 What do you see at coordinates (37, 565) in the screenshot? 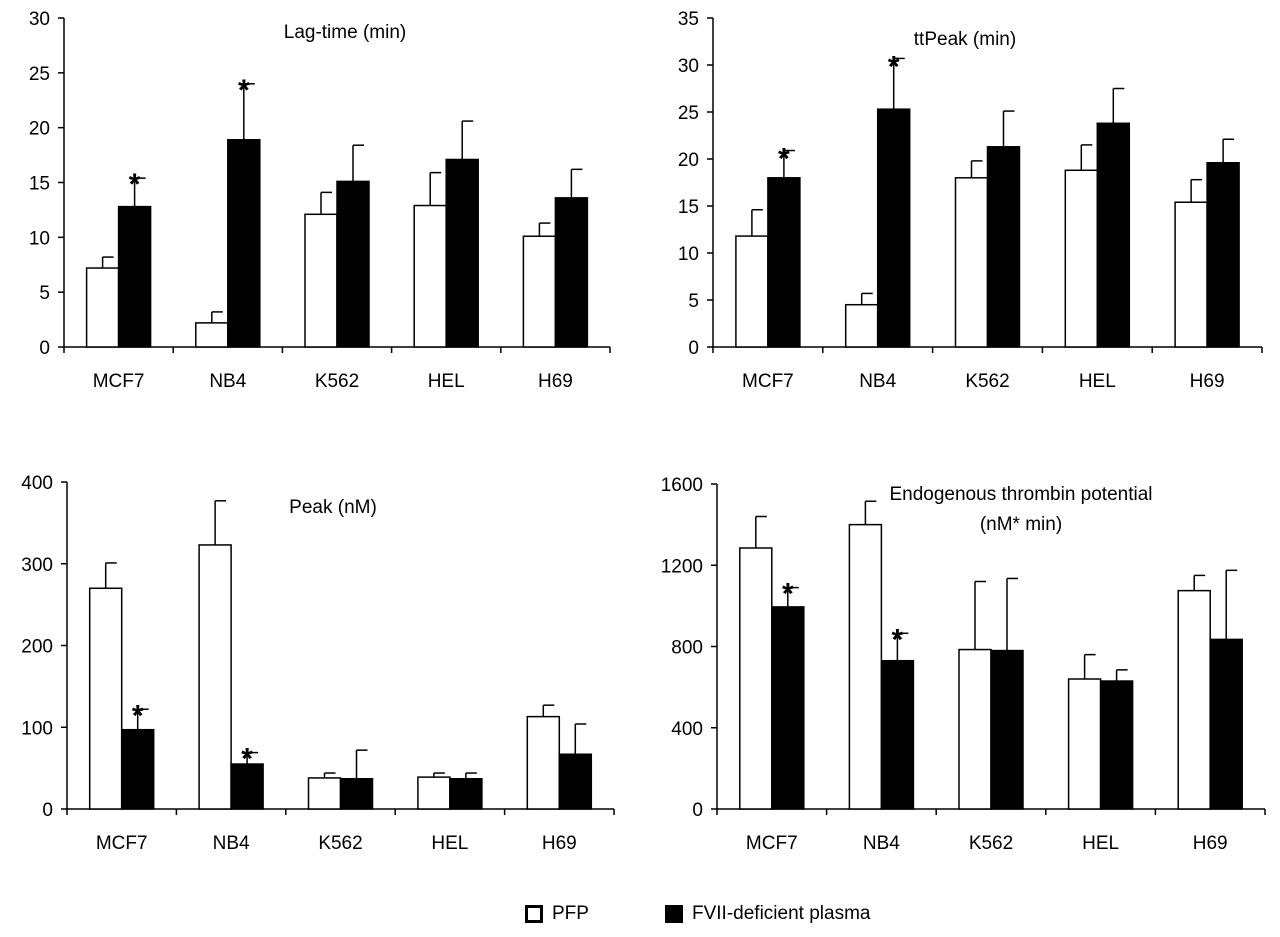
I see `y-tick-label: 300` at bounding box center [37, 565].